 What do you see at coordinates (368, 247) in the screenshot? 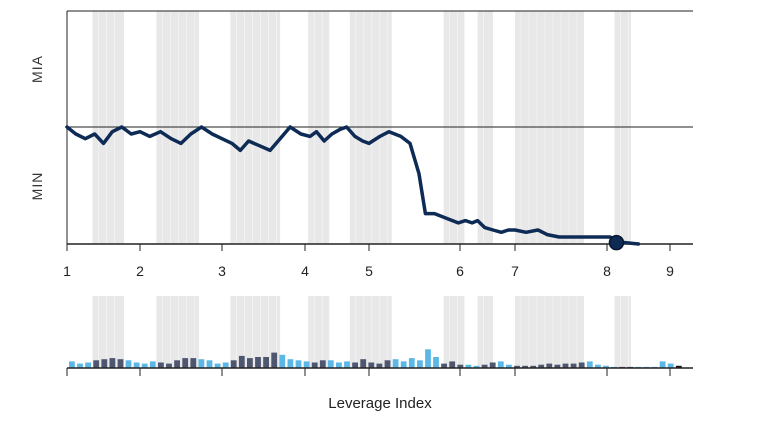
I see `top-x-ticks` at bounding box center [368, 247].